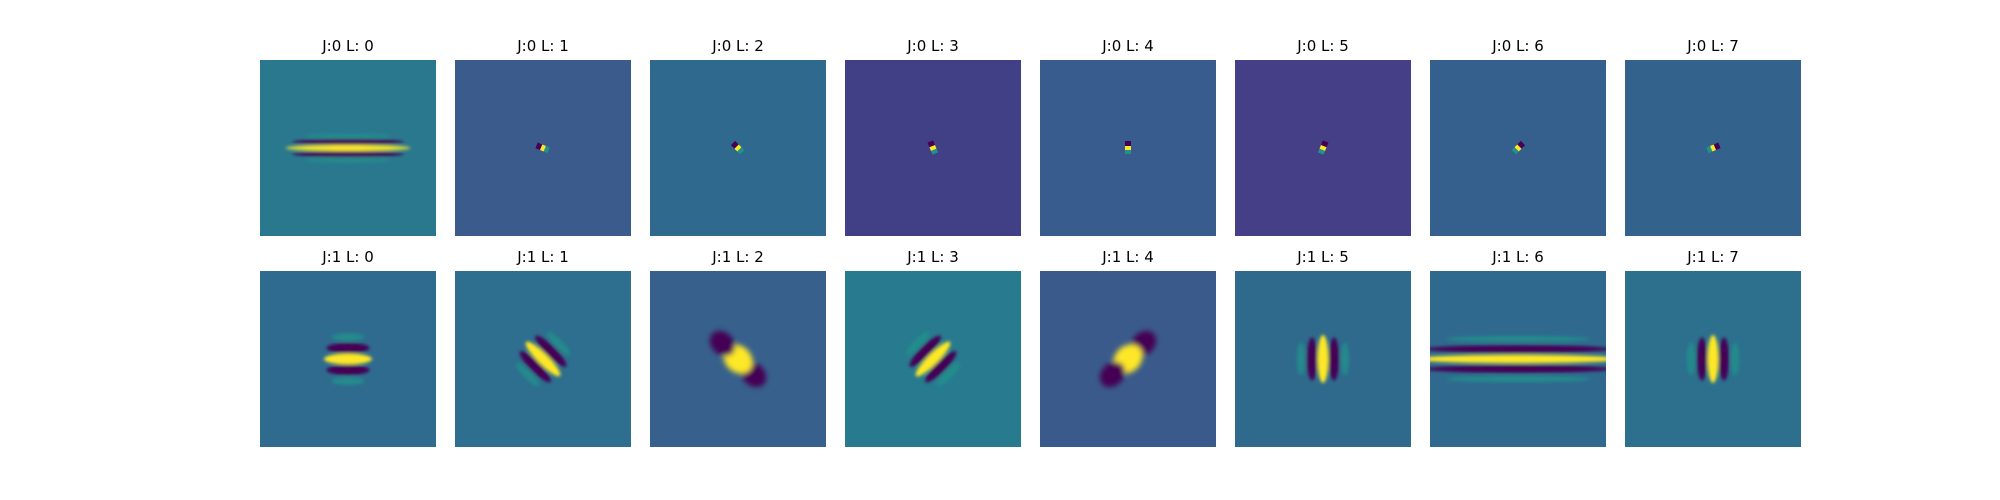  Describe the element at coordinates (1713, 136) in the screenshot. I see `filter-panel: J:0 L: 7` at that location.